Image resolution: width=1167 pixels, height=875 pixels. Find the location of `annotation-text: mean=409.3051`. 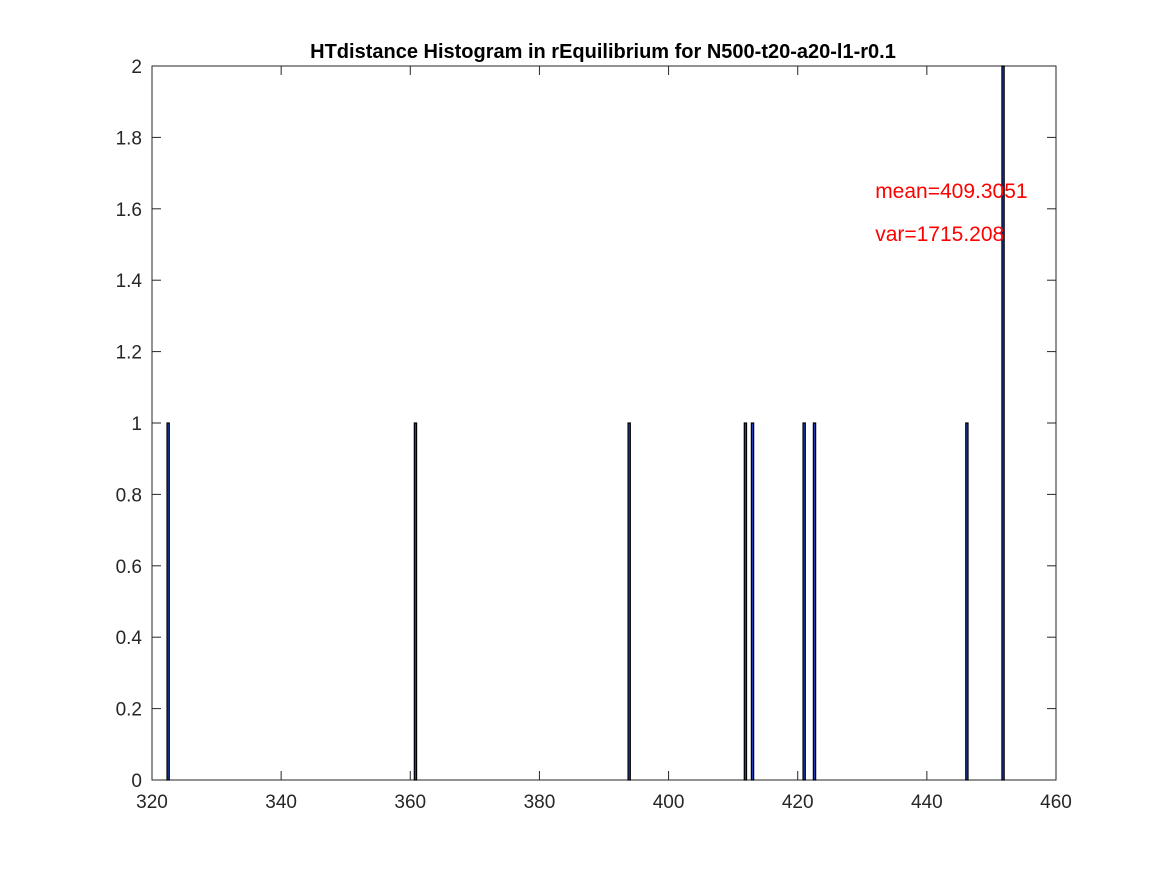

annotation-text: mean=409.3051 is located at coordinates (951, 191).